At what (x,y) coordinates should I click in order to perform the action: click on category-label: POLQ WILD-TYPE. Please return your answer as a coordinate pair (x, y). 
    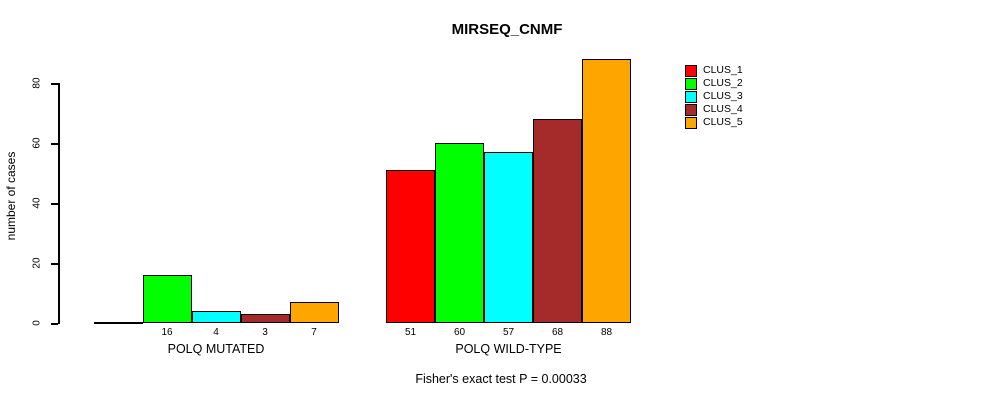
    Looking at the image, I should click on (508, 349).